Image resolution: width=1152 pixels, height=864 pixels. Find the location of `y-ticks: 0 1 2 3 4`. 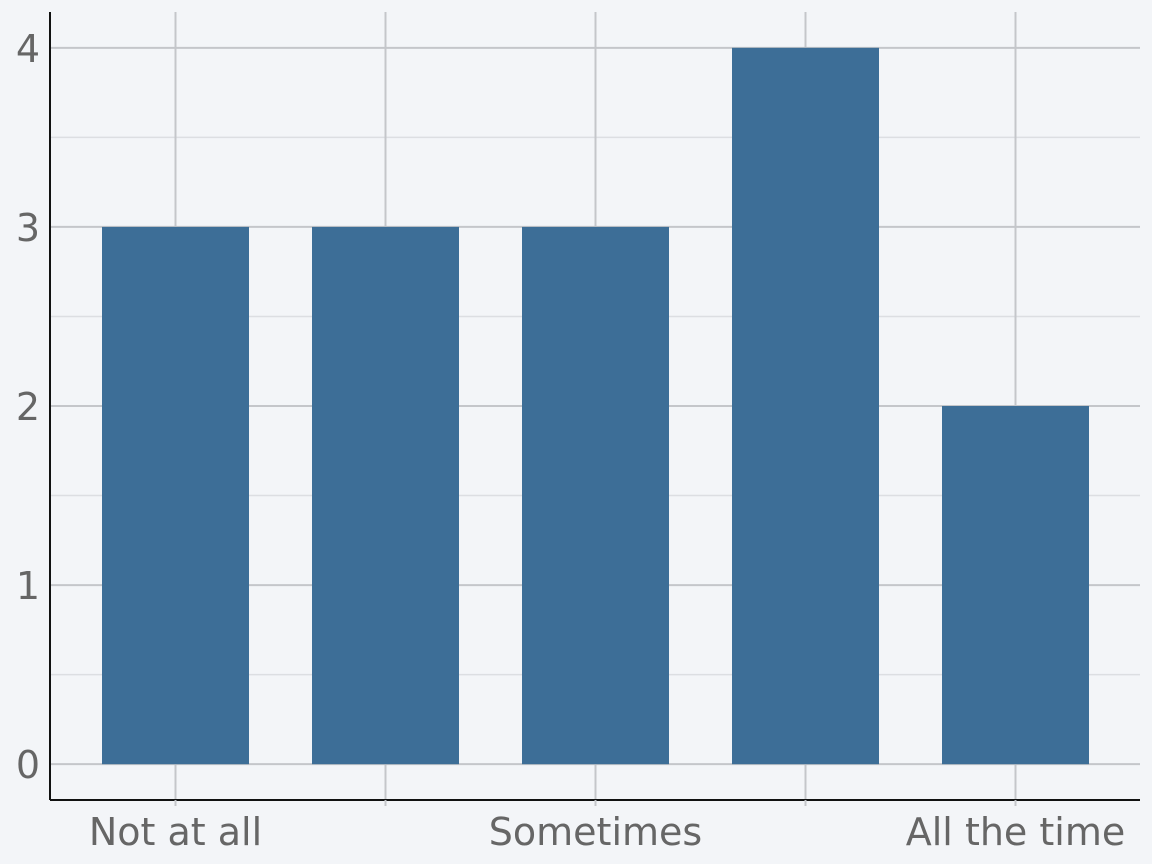

y-ticks: 0 1 2 3 4 is located at coordinates (28, 407).